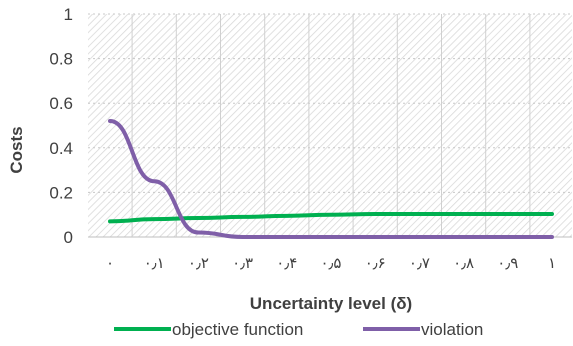 This screenshot has height=346, width=573. Describe the element at coordinates (68, 237) in the screenshot. I see `y-tick-label: 0` at that location.